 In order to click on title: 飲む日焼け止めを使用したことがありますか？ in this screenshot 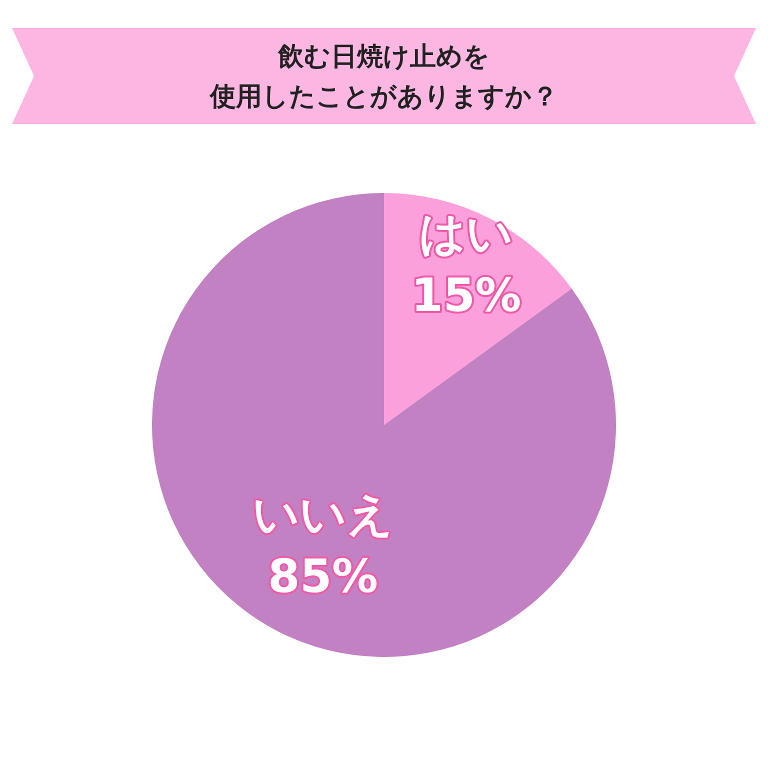, I will do `click(384, 76)`.